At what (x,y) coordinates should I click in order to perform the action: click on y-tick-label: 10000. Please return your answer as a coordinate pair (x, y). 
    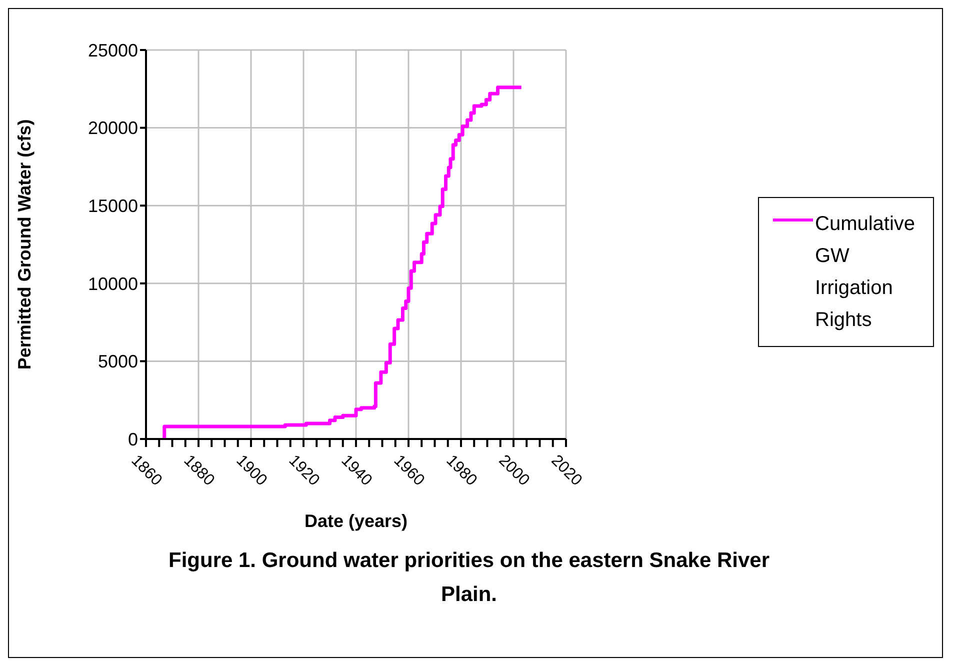
    Looking at the image, I should click on (113, 284).